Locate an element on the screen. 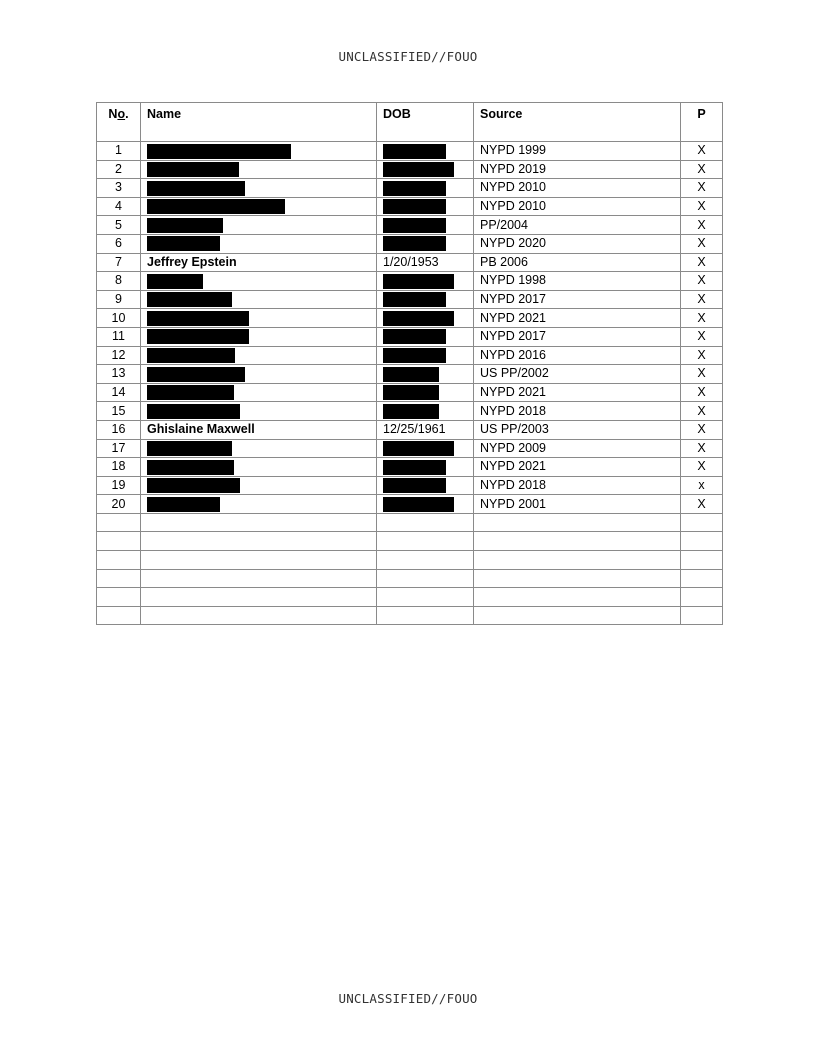 This screenshot has width=816, height=1056. table-row: 19 NYPD 2018 x is located at coordinates (409, 485).